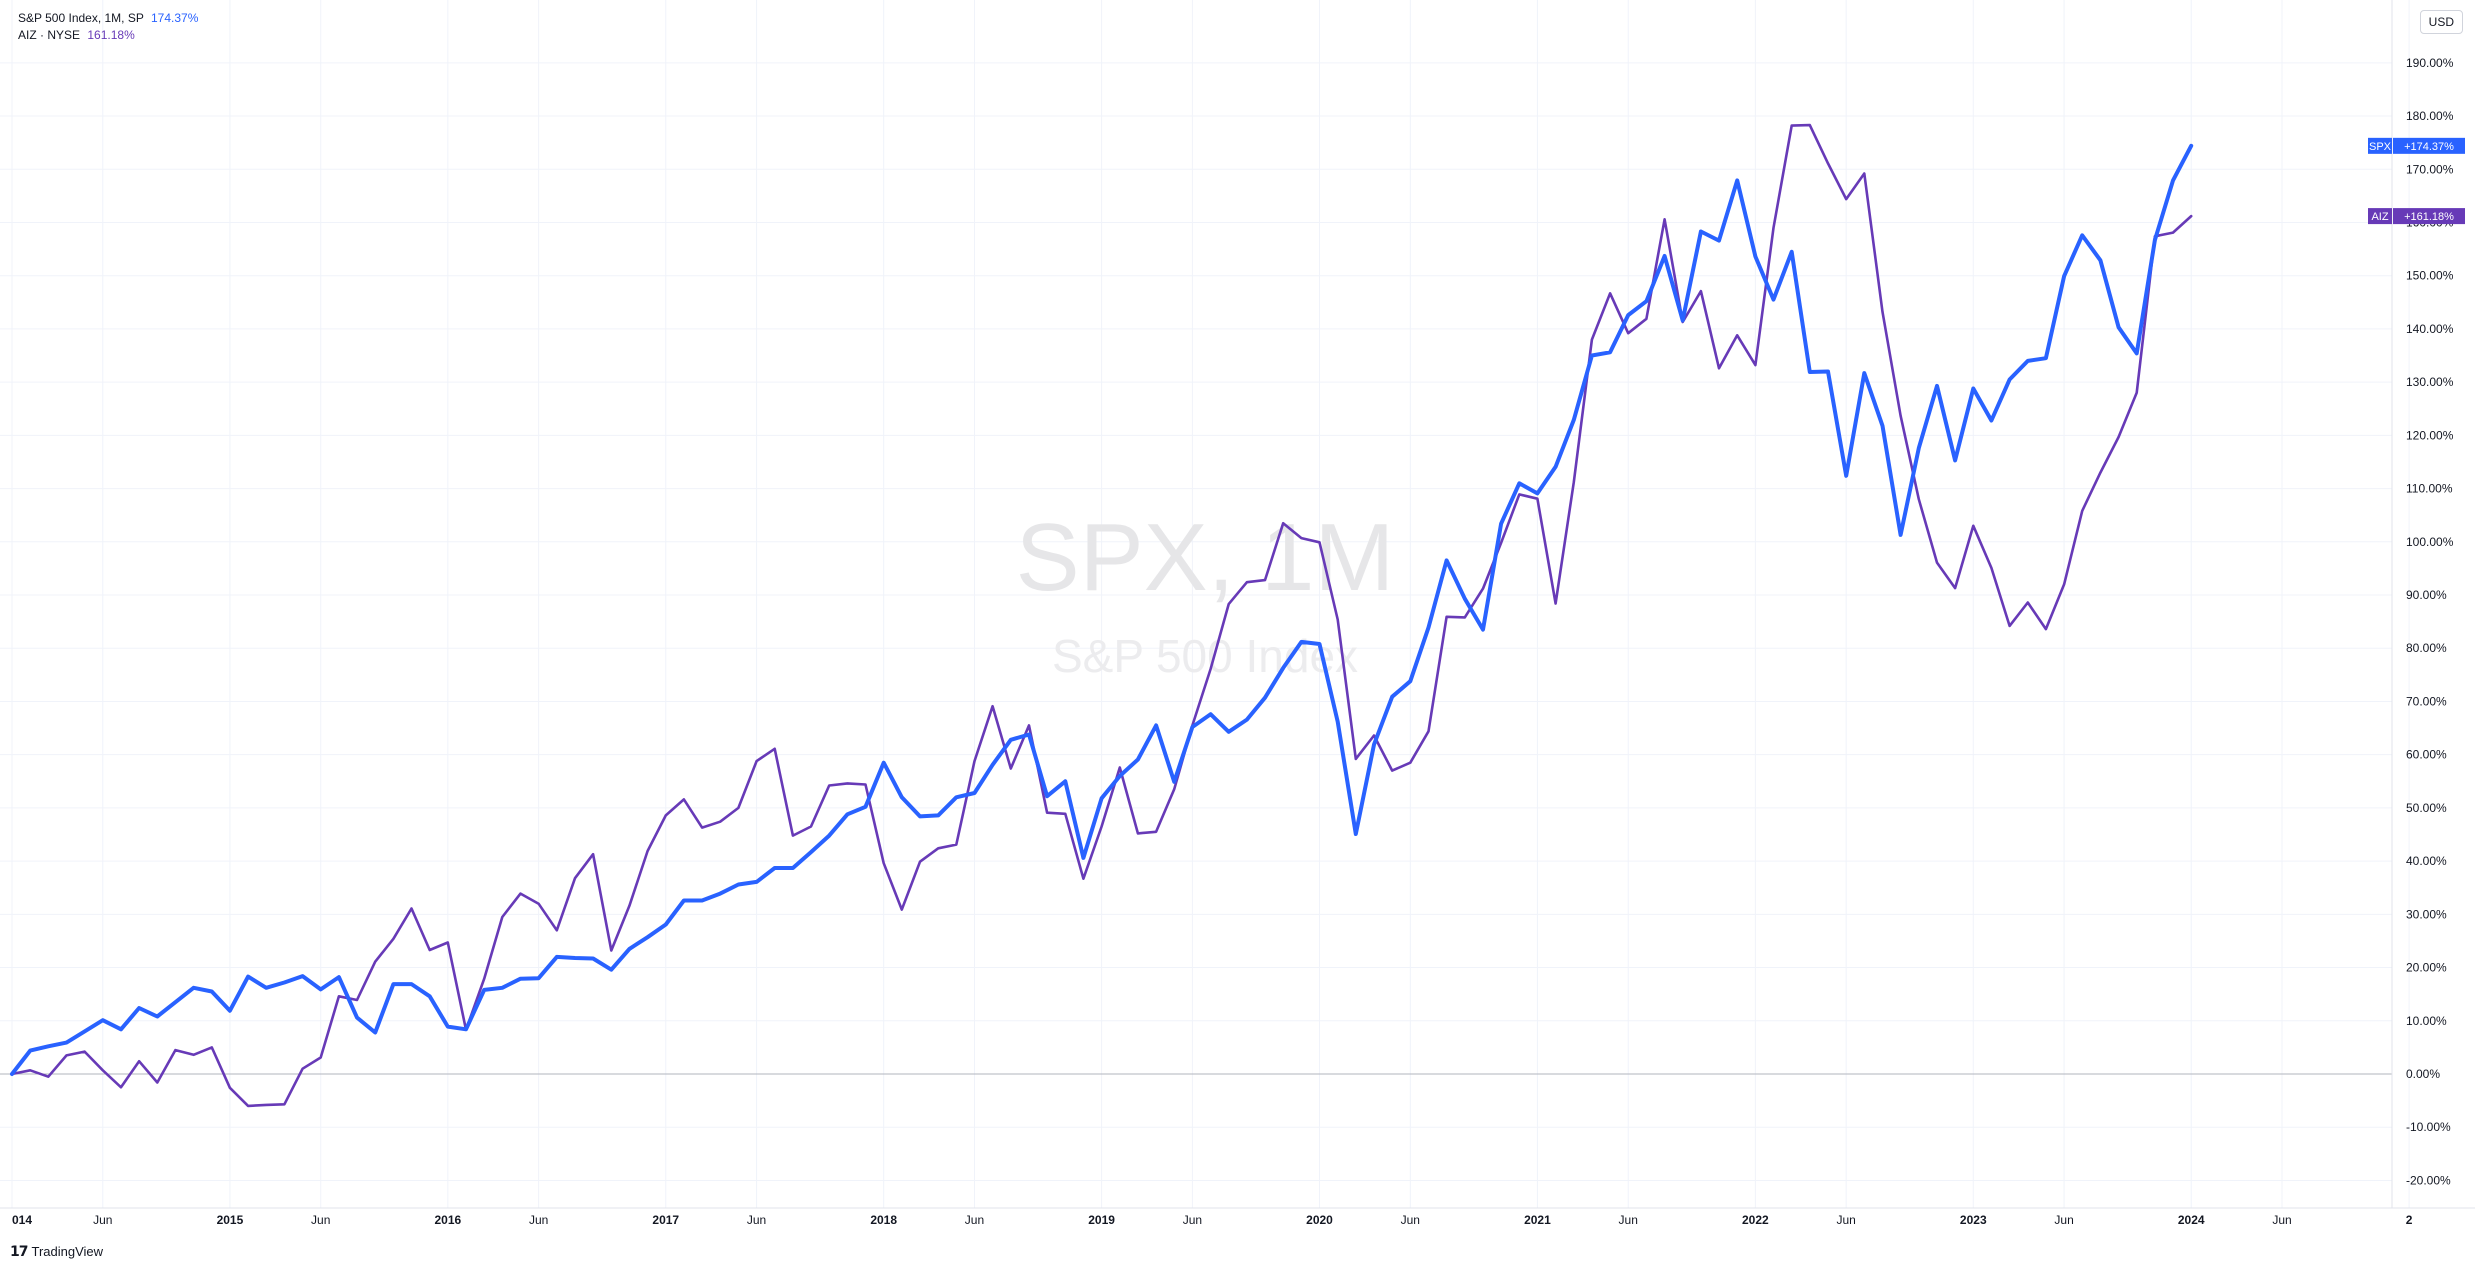 This screenshot has height=1271, width=2475. Describe the element at coordinates (2429, 489) in the screenshot. I see `y-tick-label: 110.00%` at that location.